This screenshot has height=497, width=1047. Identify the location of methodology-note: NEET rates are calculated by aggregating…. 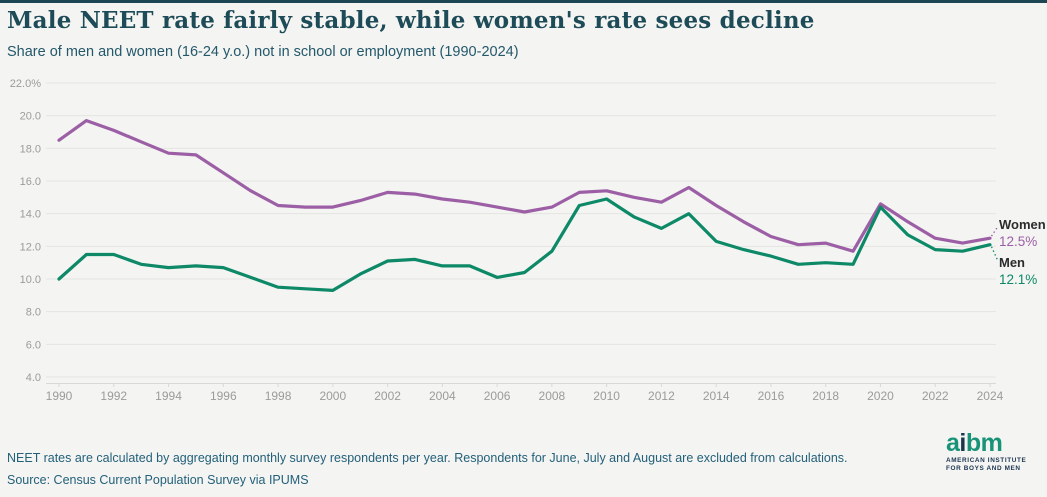
(427, 458).